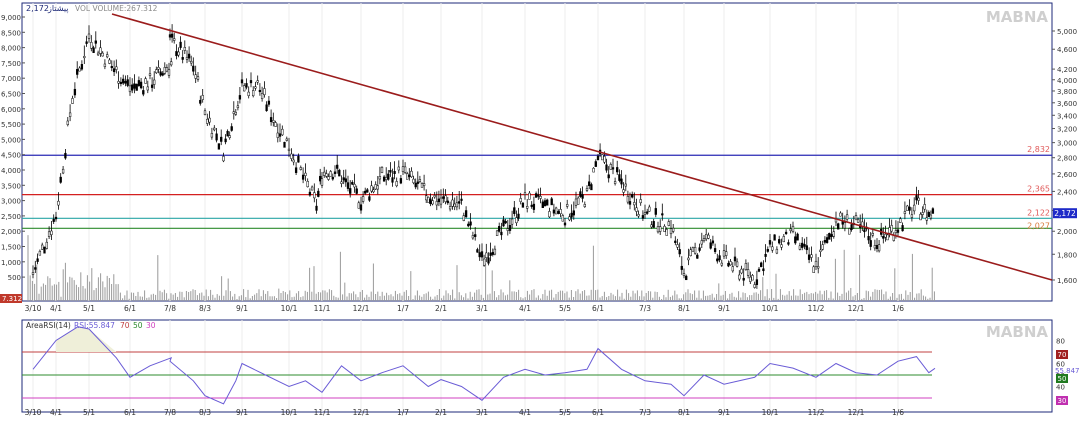 This screenshot has height=421, width=1080. What do you see at coordinates (125, 325) in the screenshot?
I see `rsi-legend-70: 70` at bounding box center [125, 325].